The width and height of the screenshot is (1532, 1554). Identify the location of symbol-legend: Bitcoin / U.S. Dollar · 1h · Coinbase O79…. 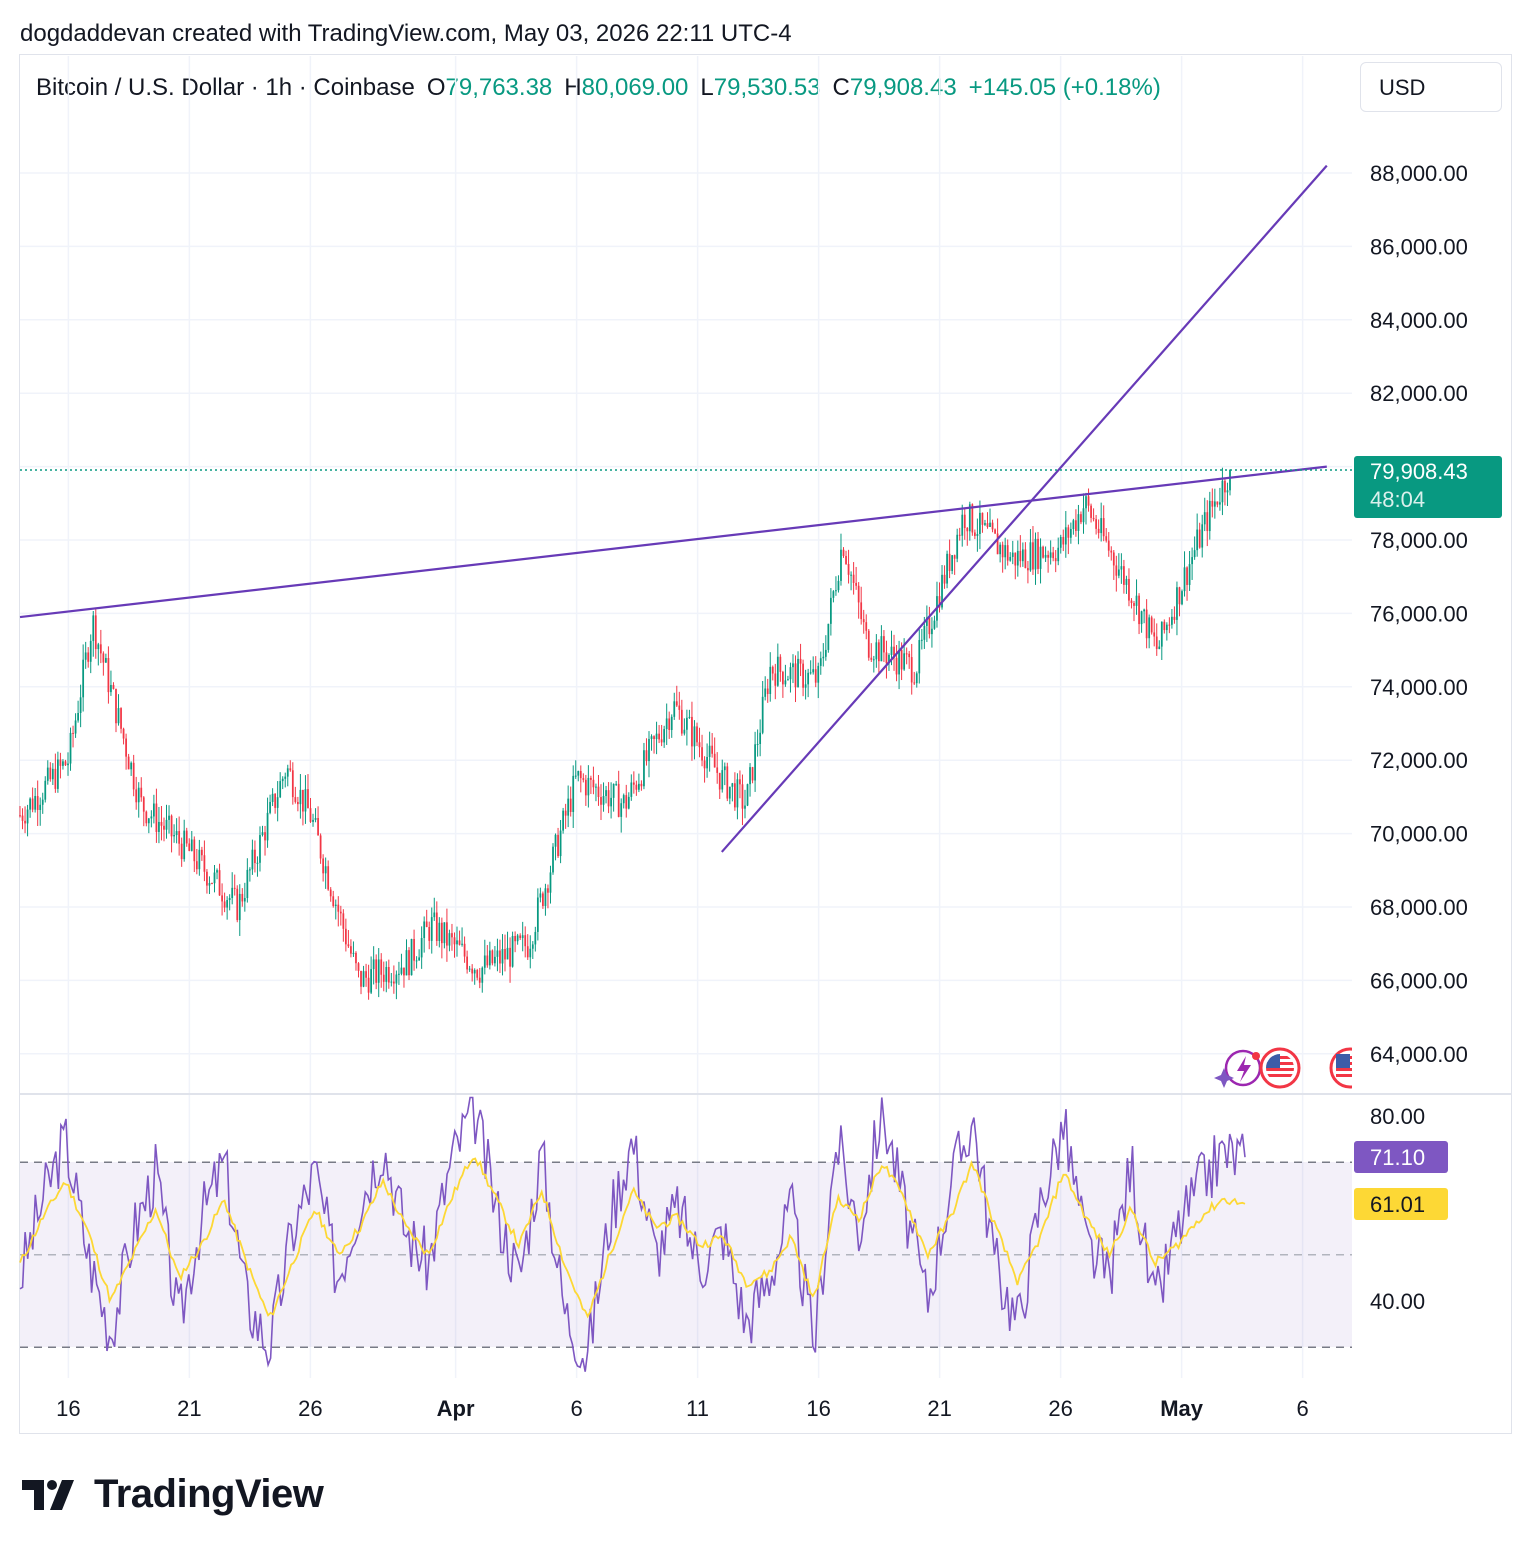
(598, 88).